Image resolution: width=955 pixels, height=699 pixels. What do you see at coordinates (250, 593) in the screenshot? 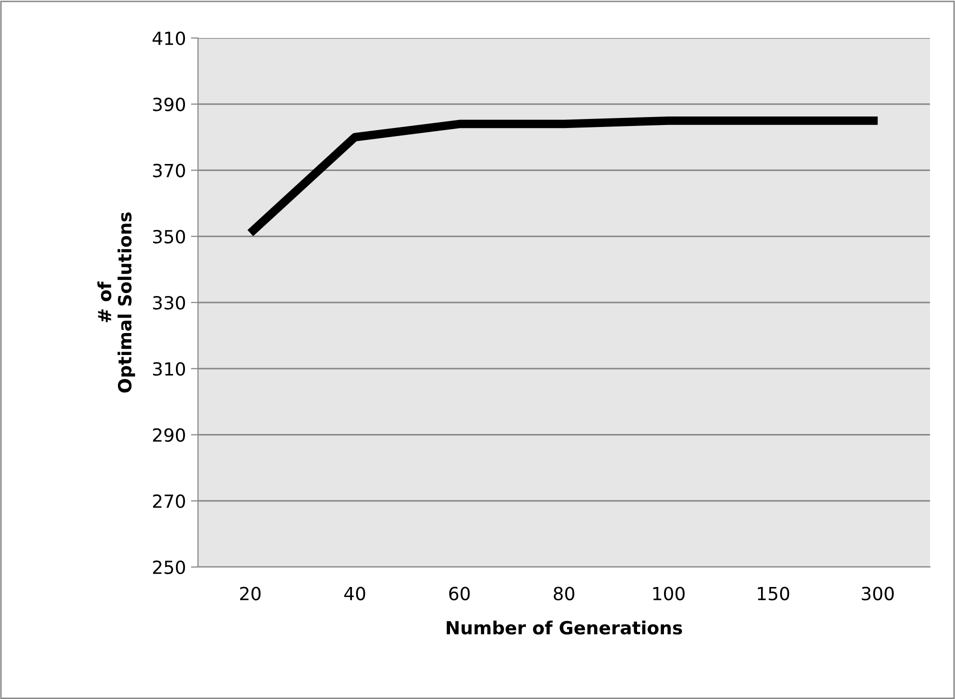
I see `x-tick-label: 20` at bounding box center [250, 593].